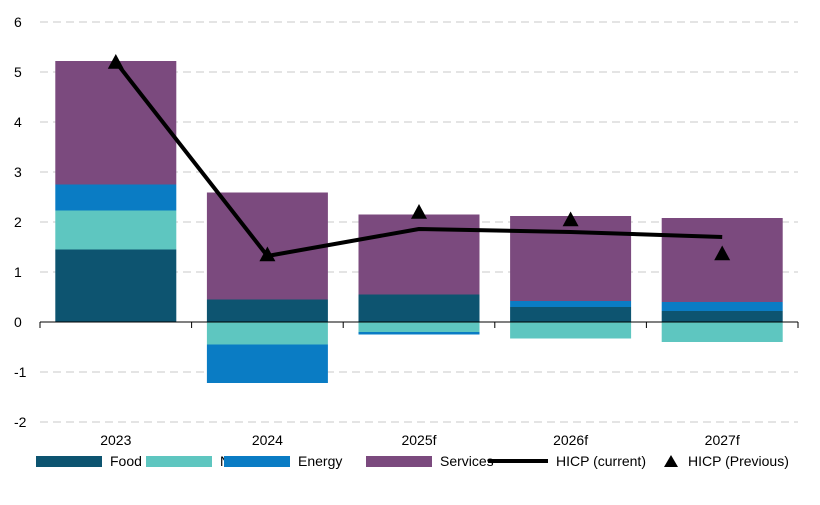 The image size is (820, 505). What do you see at coordinates (115, 440) in the screenshot?
I see `x-tick-label: 2023` at bounding box center [115, 440].